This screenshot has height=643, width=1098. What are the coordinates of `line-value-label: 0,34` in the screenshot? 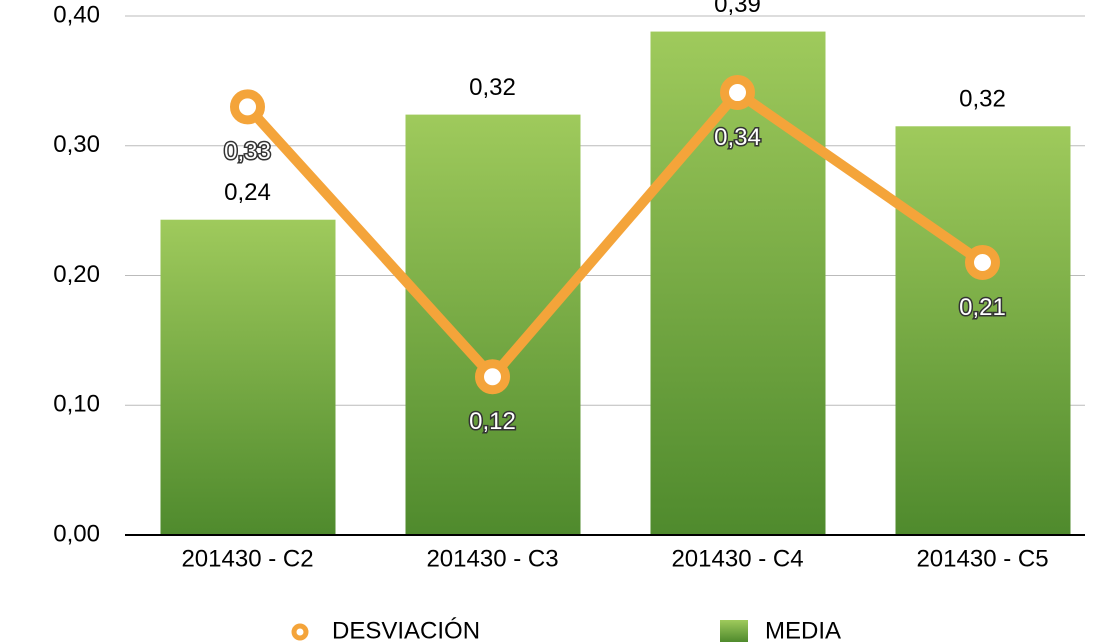 It's located at (737, 137).